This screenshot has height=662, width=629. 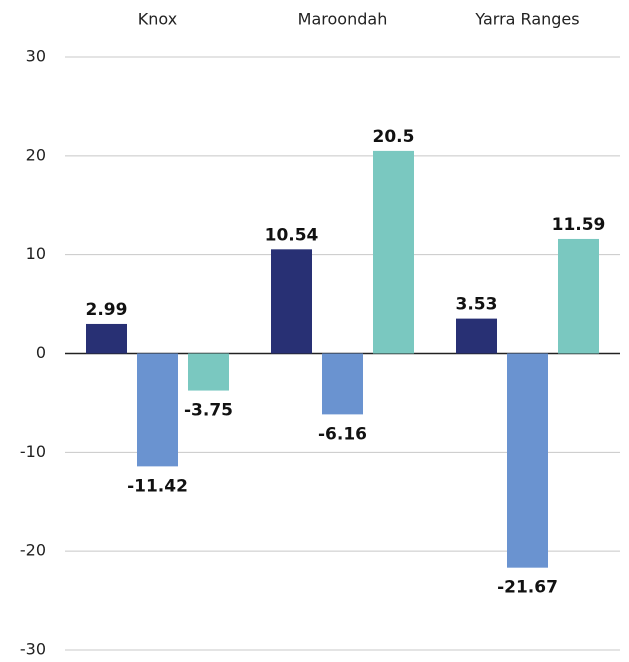 What do you see at coordinates (107, 310) in the screenshot?
I see `value-label: 2.99` at bounding box center [107, 310].